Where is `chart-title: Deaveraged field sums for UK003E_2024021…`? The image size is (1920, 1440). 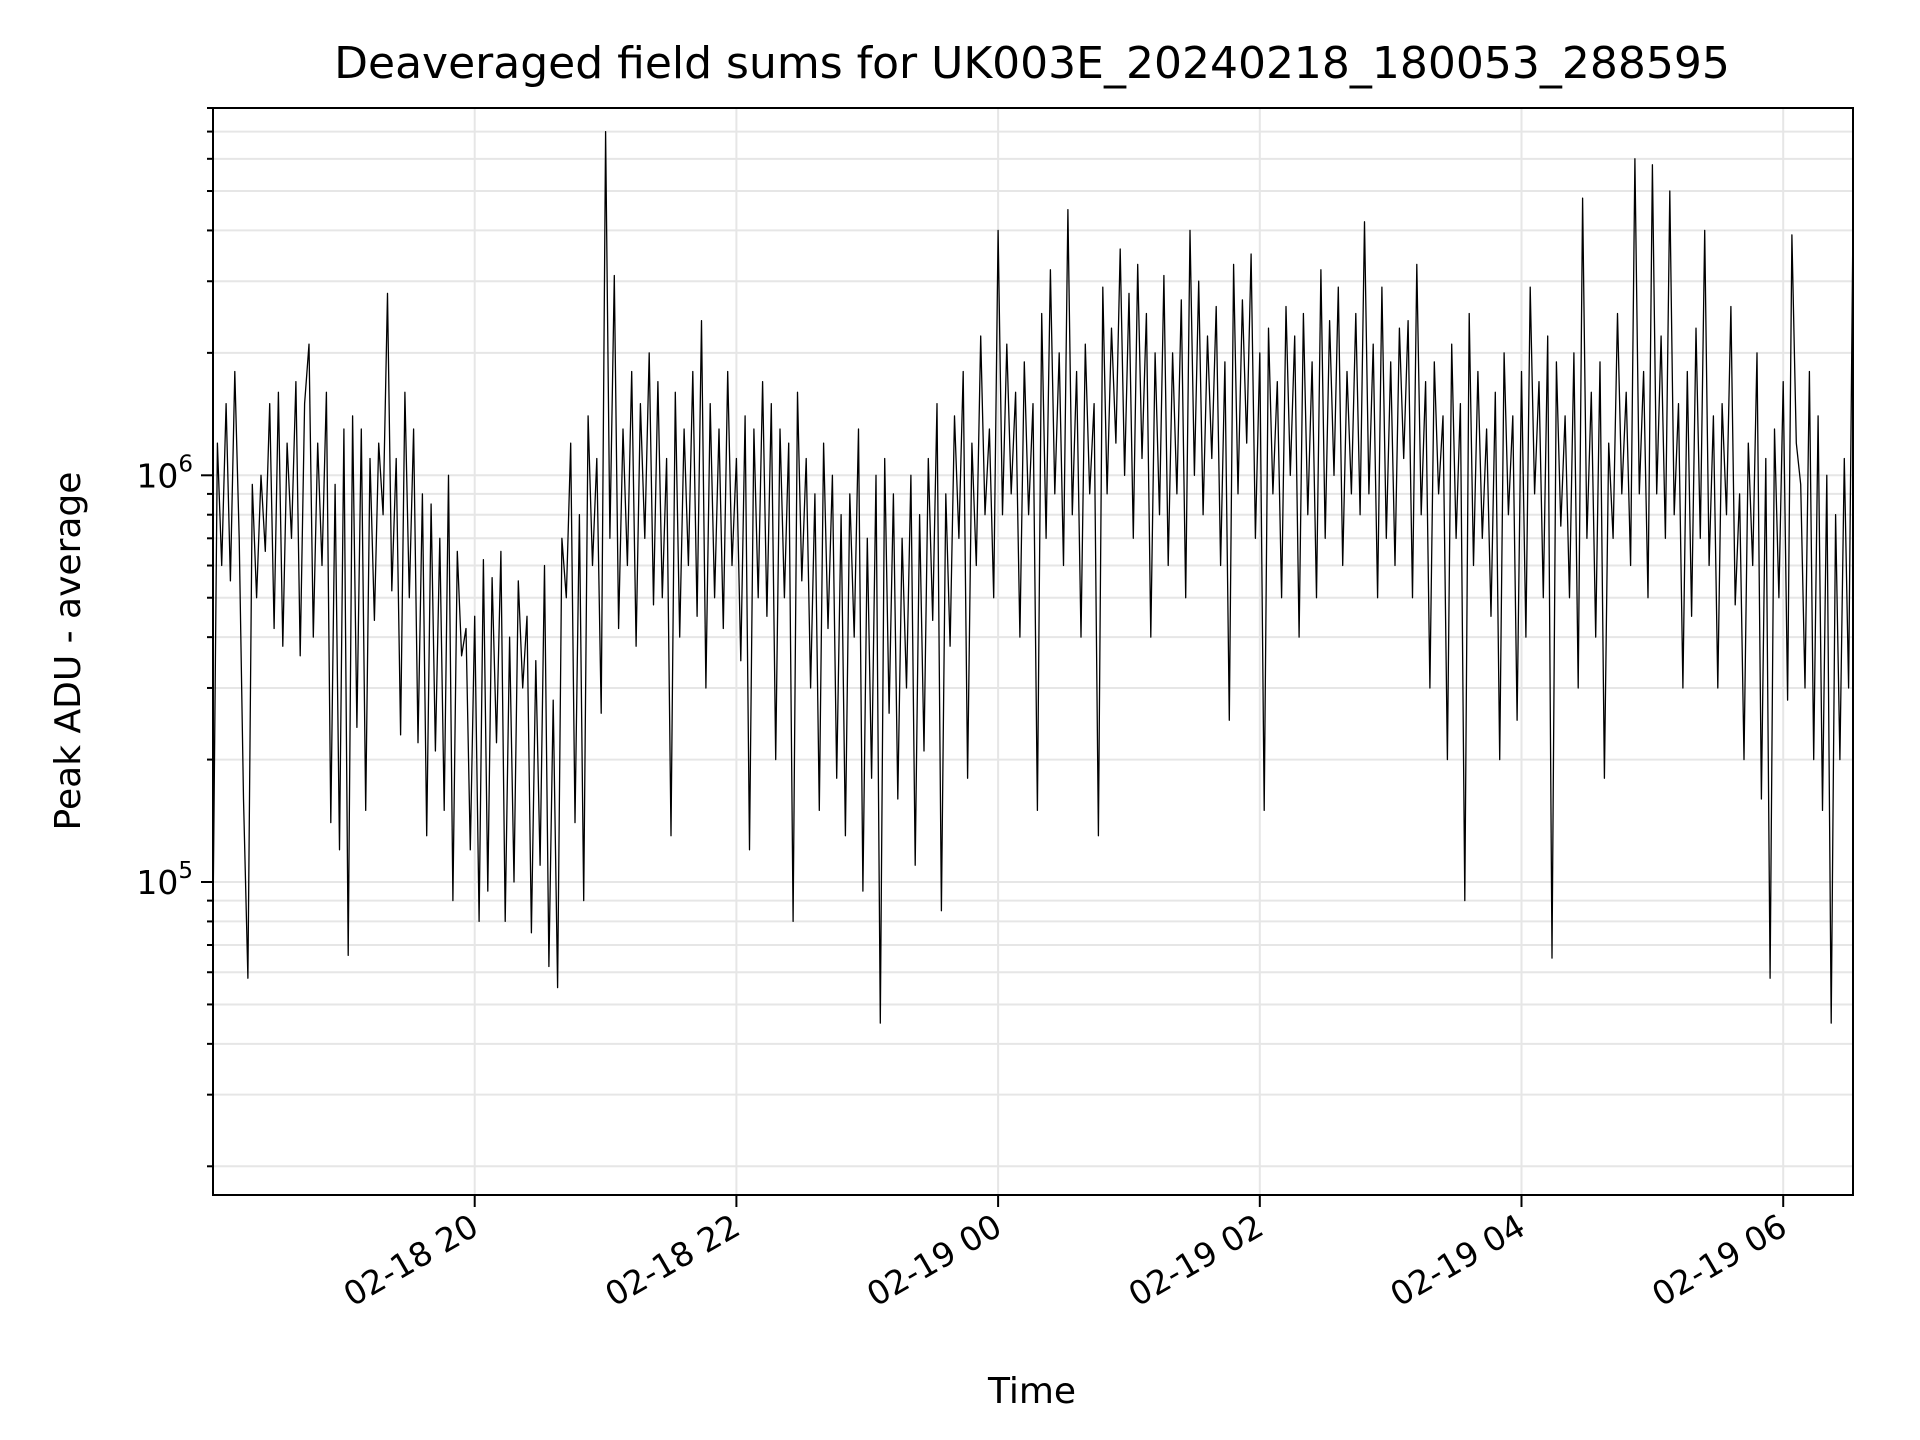
chart-title: Deaveraged field sums for UK003E_2024021… is located at coordinates (1032, 63).